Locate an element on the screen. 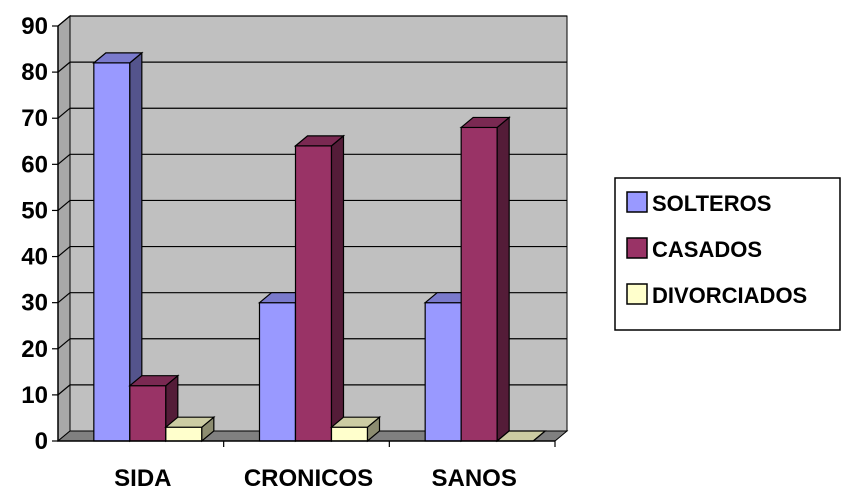  side-wall is located at coordinates (64, 228).